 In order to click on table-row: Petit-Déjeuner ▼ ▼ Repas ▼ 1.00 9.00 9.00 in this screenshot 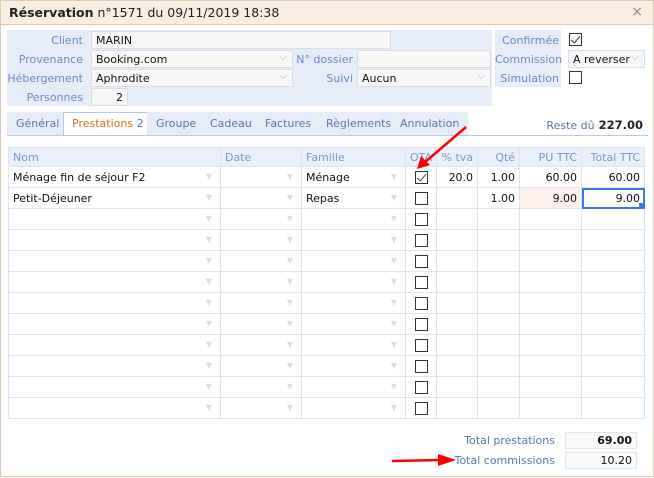, I will do `click(327, 198)`.